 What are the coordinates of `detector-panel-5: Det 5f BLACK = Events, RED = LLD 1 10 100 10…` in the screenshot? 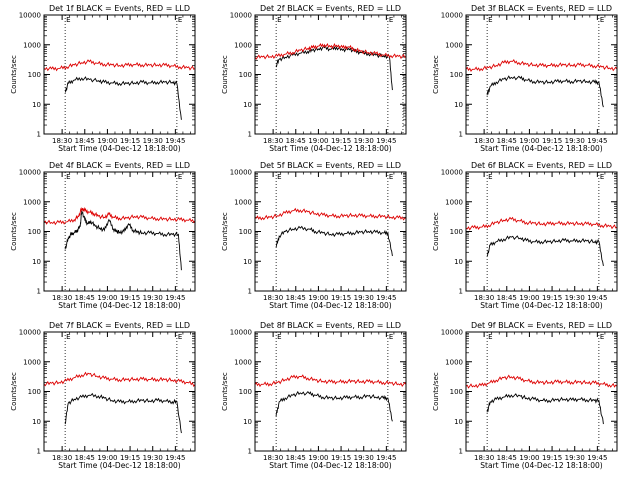 It's located at (314, 235).